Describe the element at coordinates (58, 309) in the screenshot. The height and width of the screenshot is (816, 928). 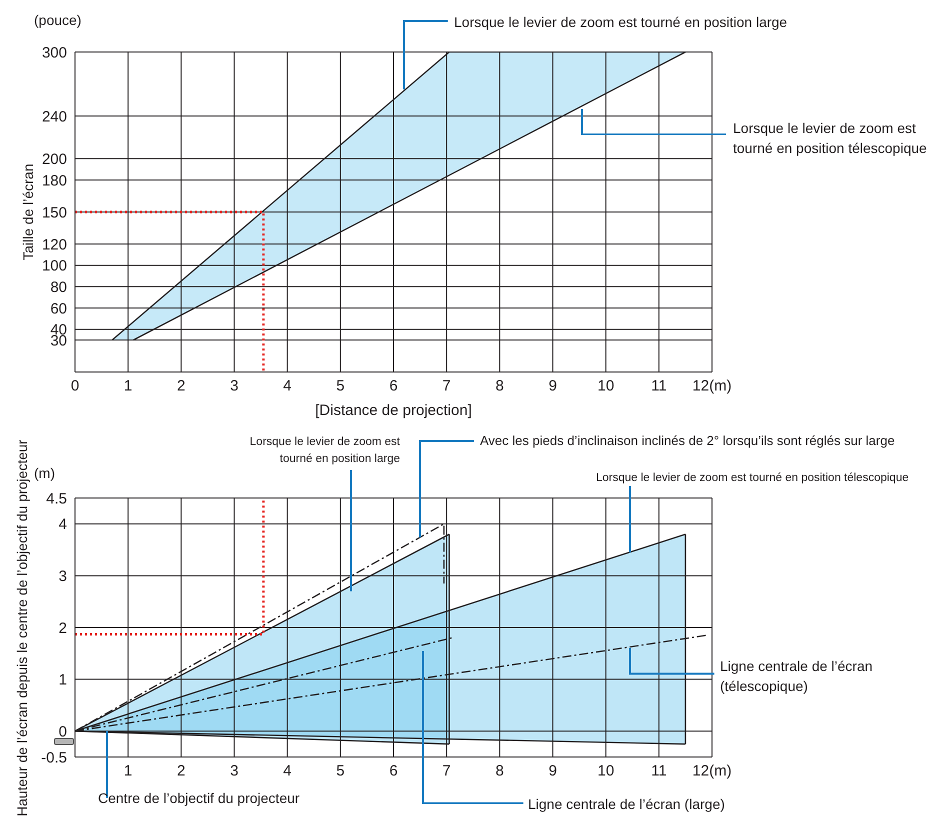
I see `y-tick-label: 60` at that location.